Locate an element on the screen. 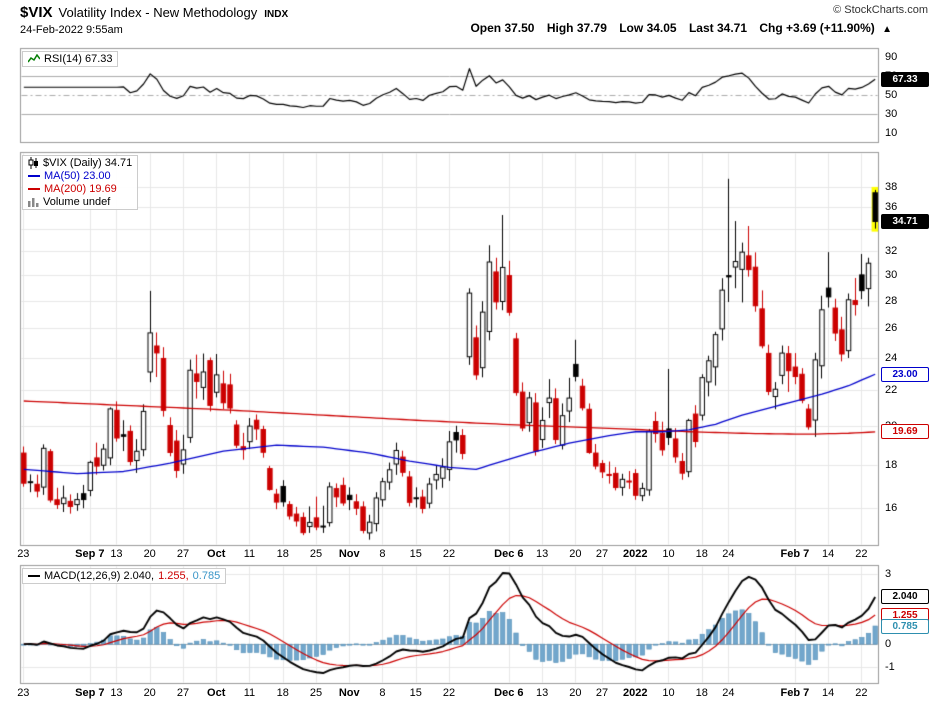 Image resolution: width=936 pixels, height=710 pixels. change-direction-arrow: ▲ is located at coordinates (887, 29).